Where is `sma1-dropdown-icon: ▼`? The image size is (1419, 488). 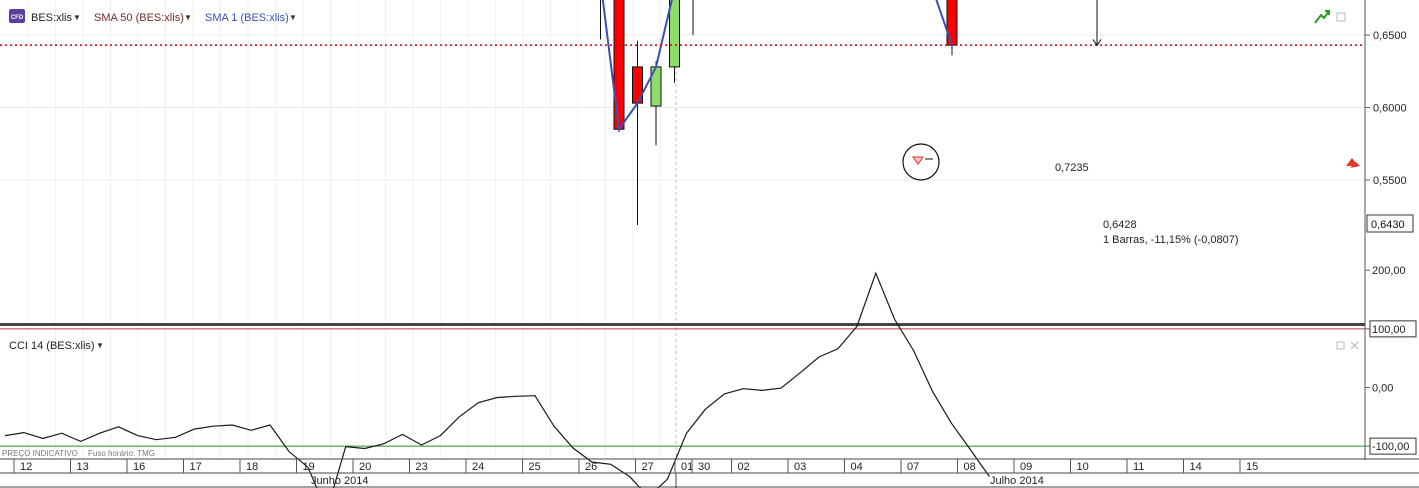 sma1-dropdown-icon: ▼ is located at coordinates (293, 17).